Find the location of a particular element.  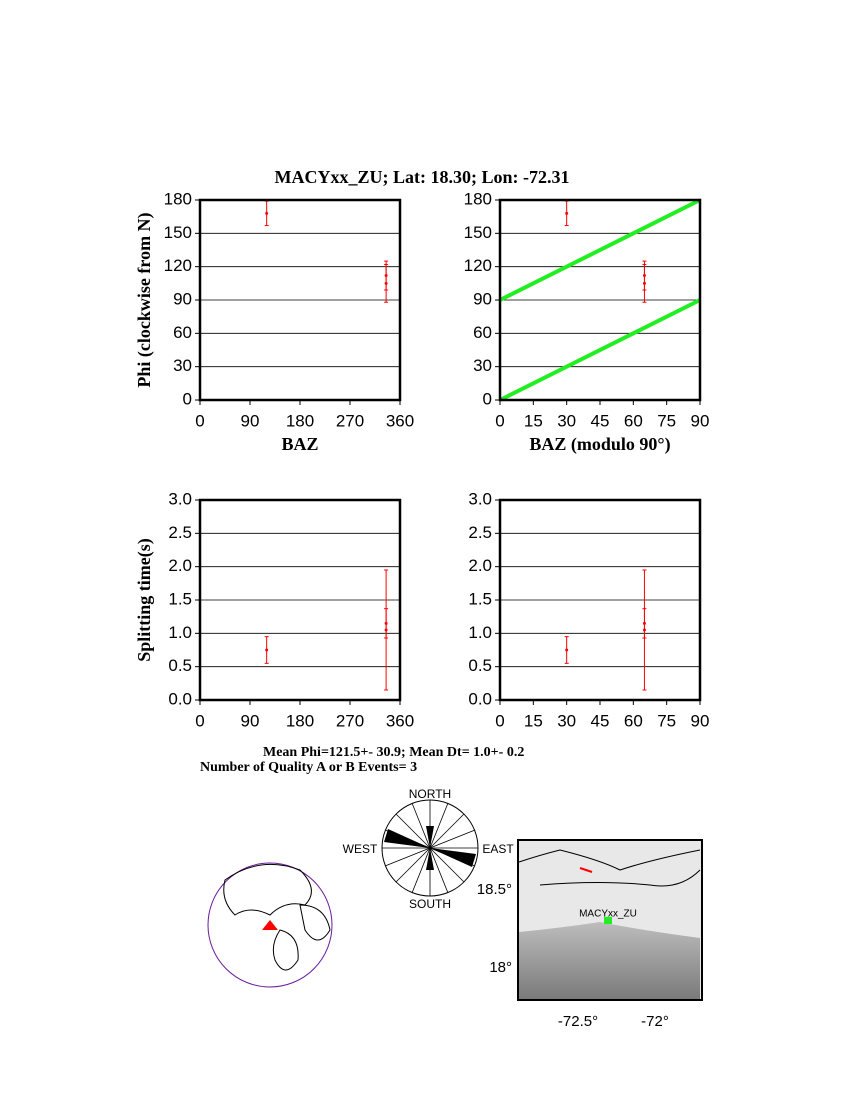

lon-label: -72° is located at coordinates (655, 1021).